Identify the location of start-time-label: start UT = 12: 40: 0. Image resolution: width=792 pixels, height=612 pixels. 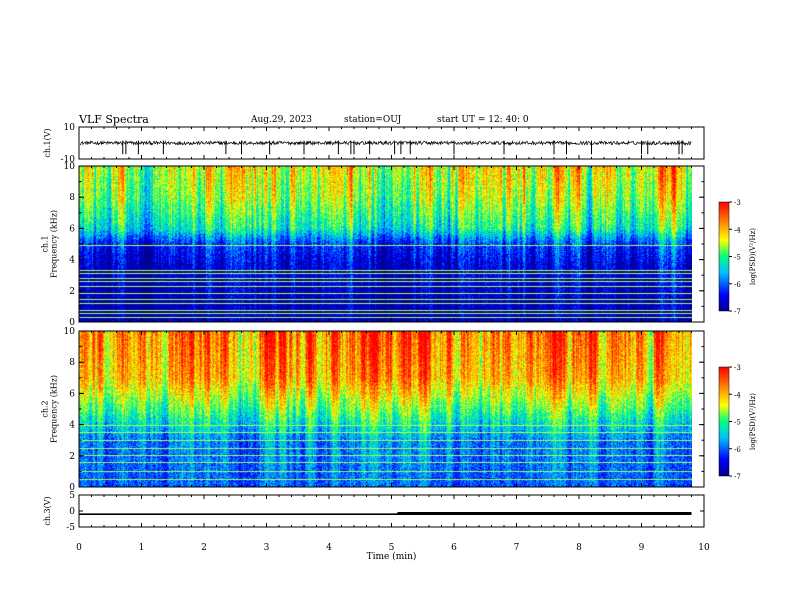
(483, 120).